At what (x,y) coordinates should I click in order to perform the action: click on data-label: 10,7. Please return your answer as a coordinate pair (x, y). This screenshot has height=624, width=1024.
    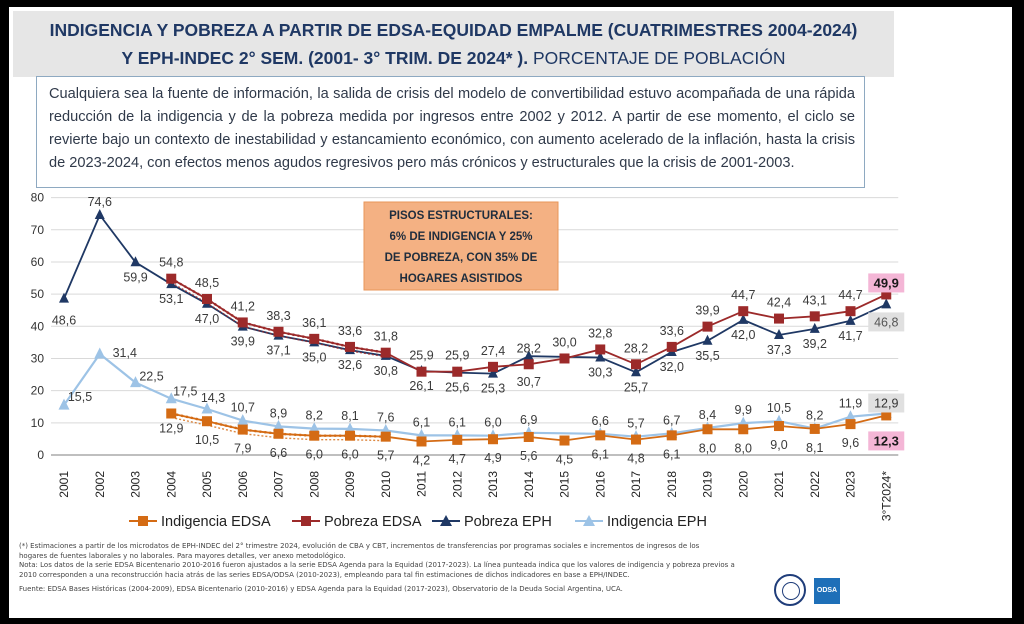
    Looking at the image, I should click on (243, 408).